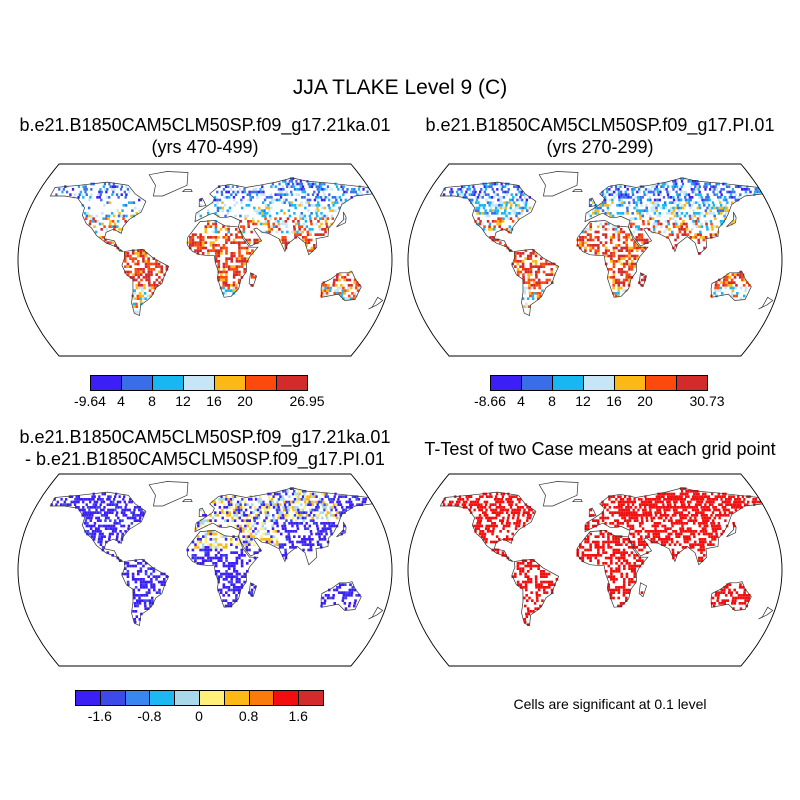  Describe the element at coordinates (205, 570) in the screenshot. I see `map-difference` at that location.